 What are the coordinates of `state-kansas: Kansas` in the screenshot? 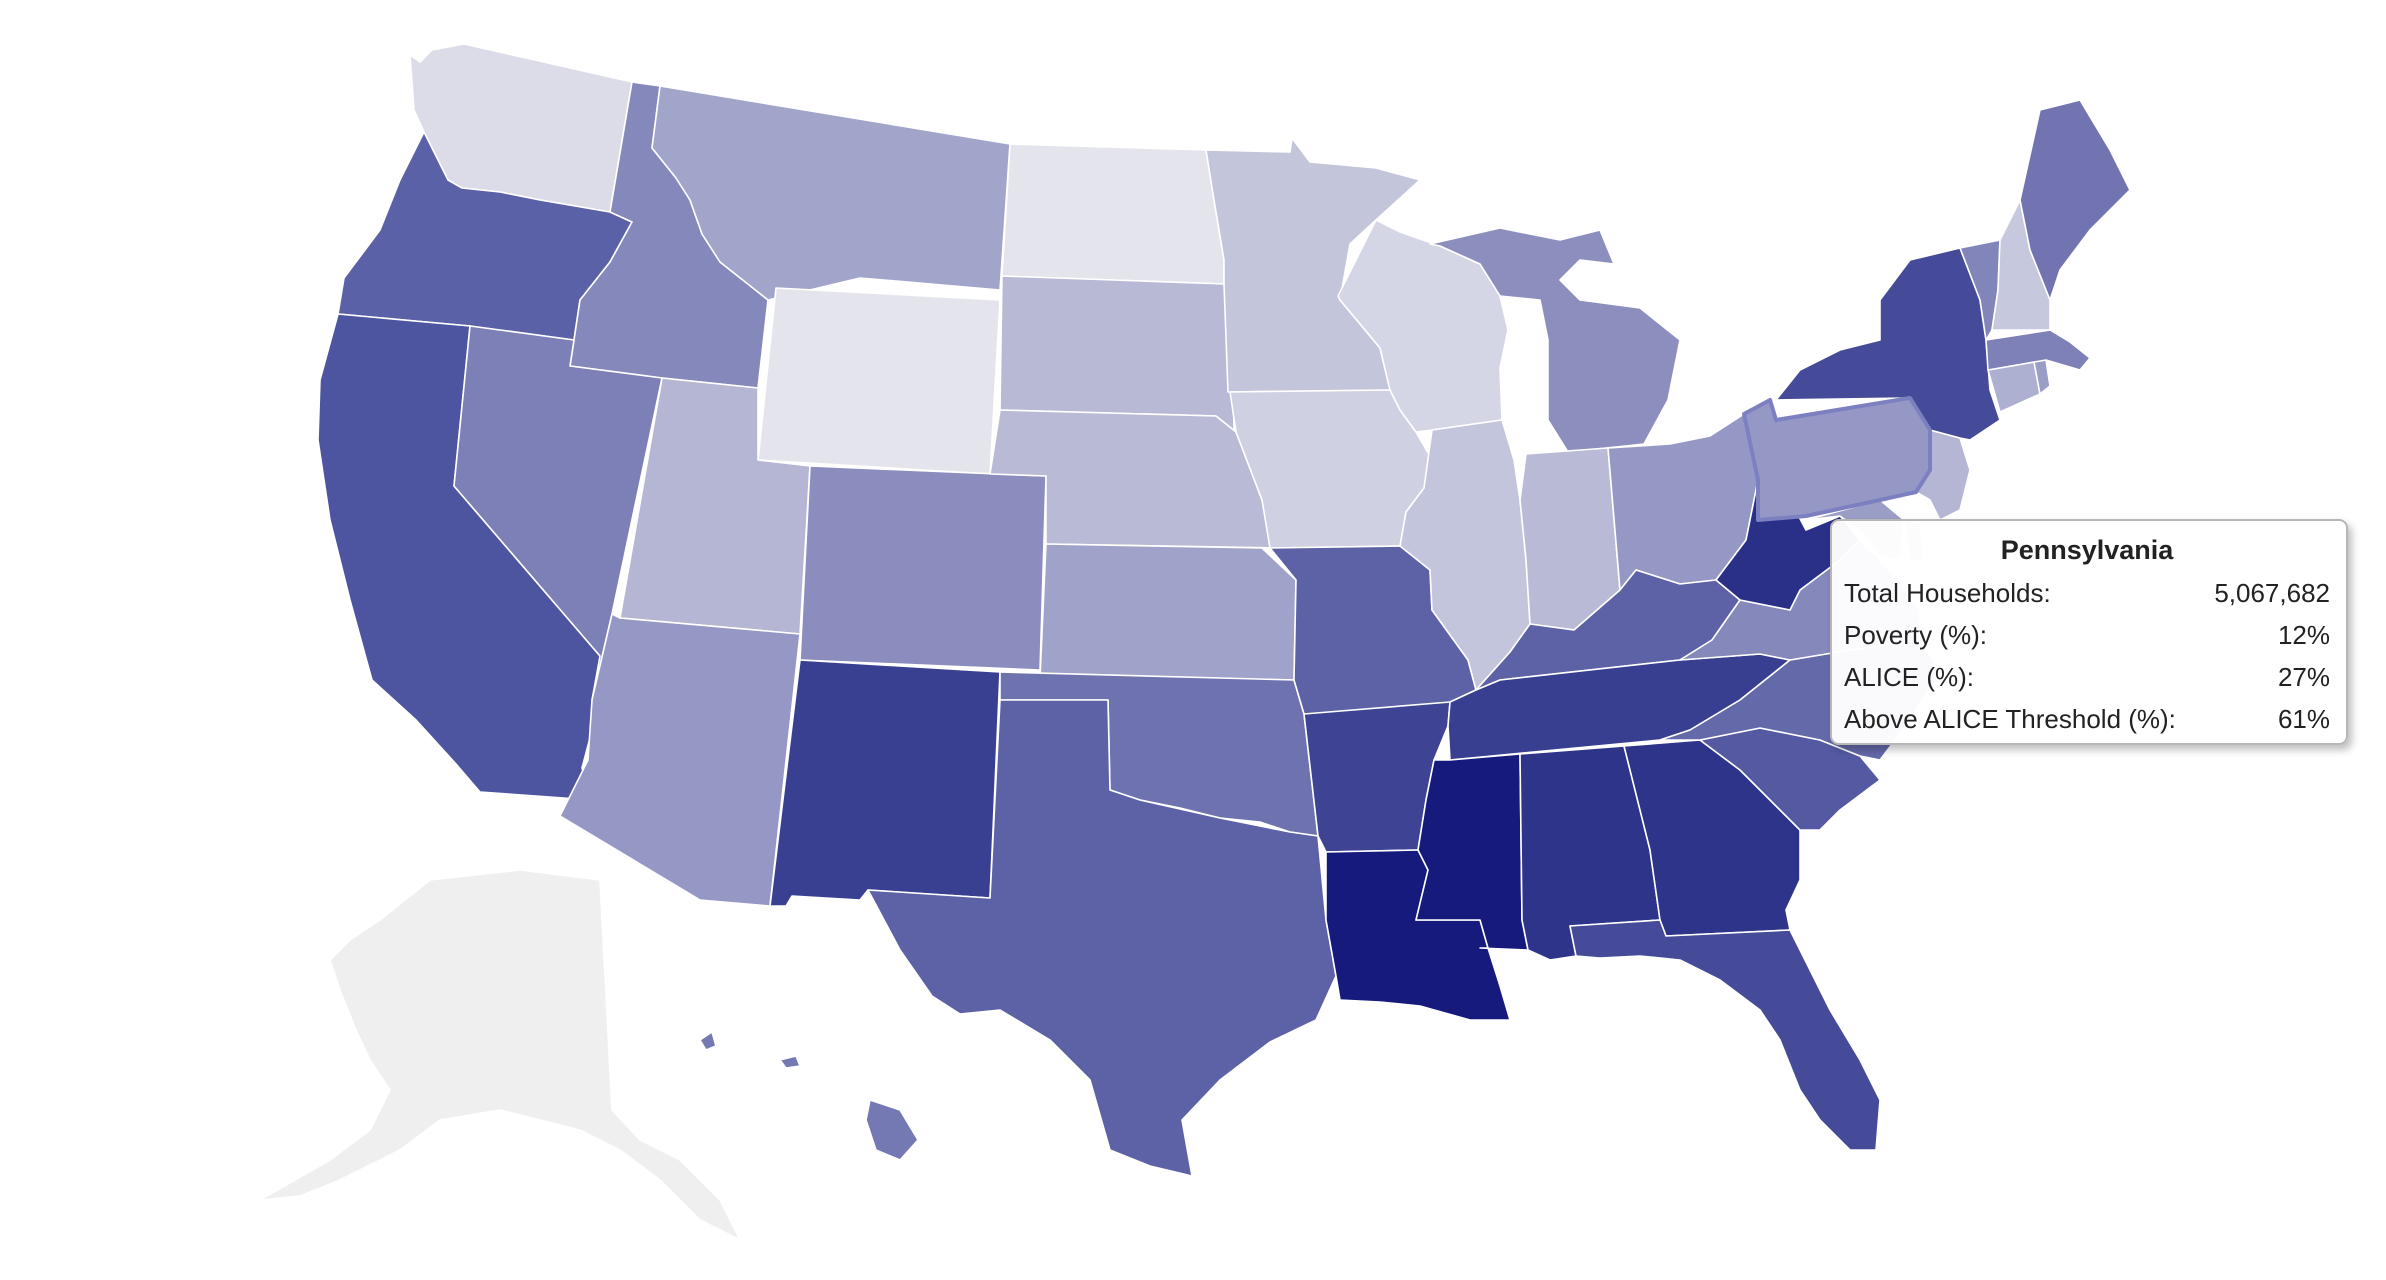 It's located at (1168, 612).